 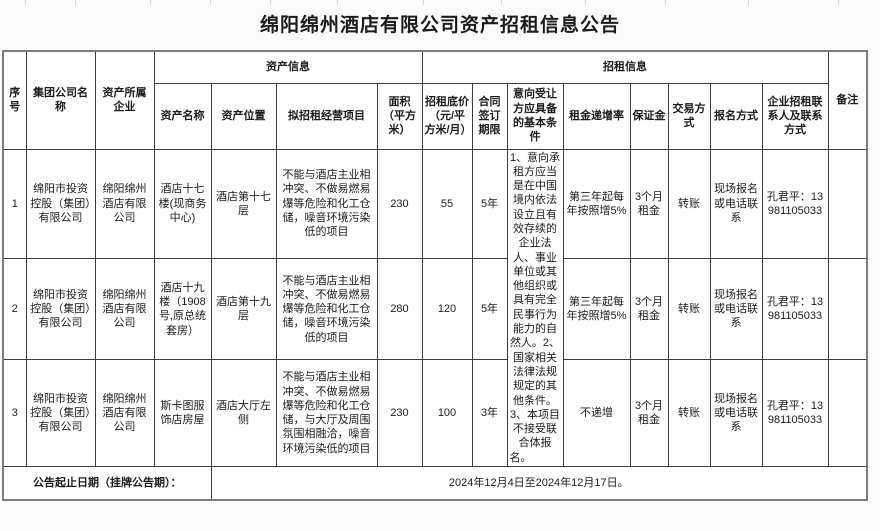 I want to click on announcement-period-value: 2024年12月4日至2024年12月17日。, so click(x=539, y=483).